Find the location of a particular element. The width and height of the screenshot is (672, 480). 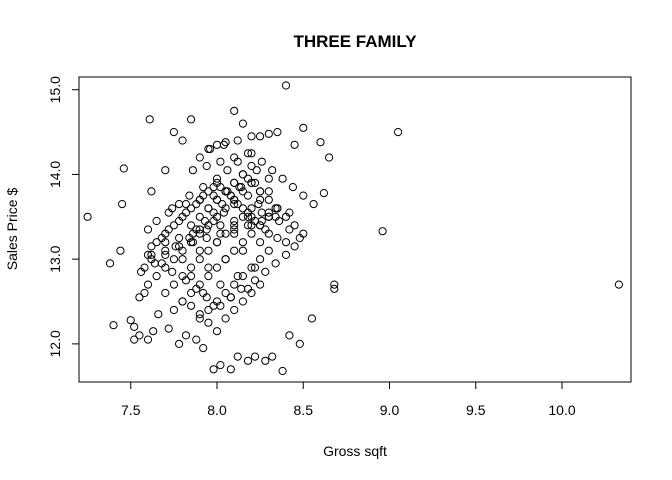

y-tick-label: 13.0 is located at coordinates (55, 258).